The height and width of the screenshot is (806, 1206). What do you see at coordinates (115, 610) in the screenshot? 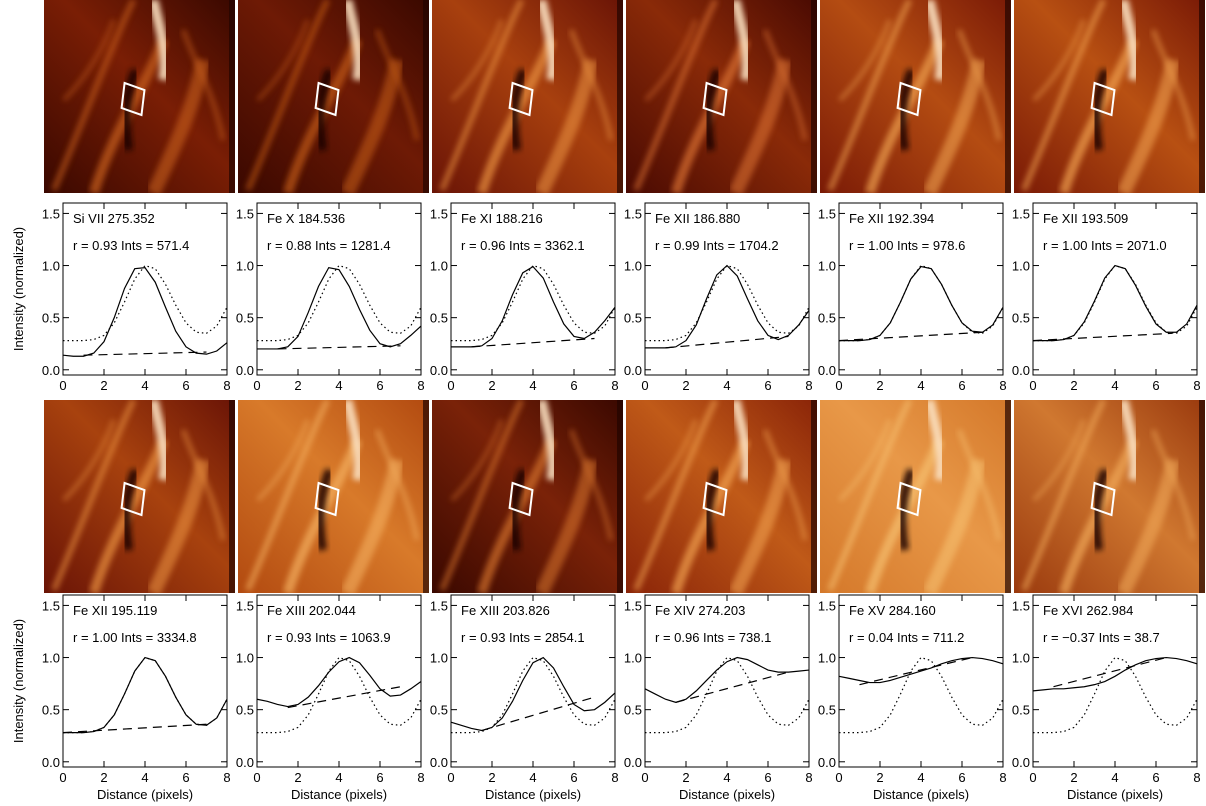
I see `panel-title: Fe XII 195.119` at bounding box center [115, 610].